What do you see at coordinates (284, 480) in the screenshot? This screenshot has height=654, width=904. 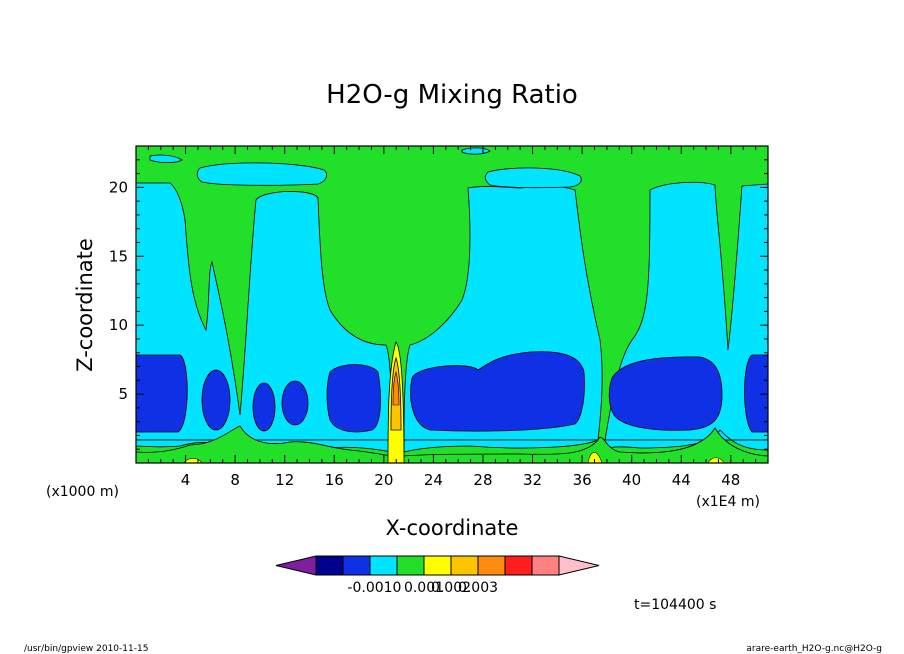 I see `x-tick-label: 12` at bounding box center [284, 480].